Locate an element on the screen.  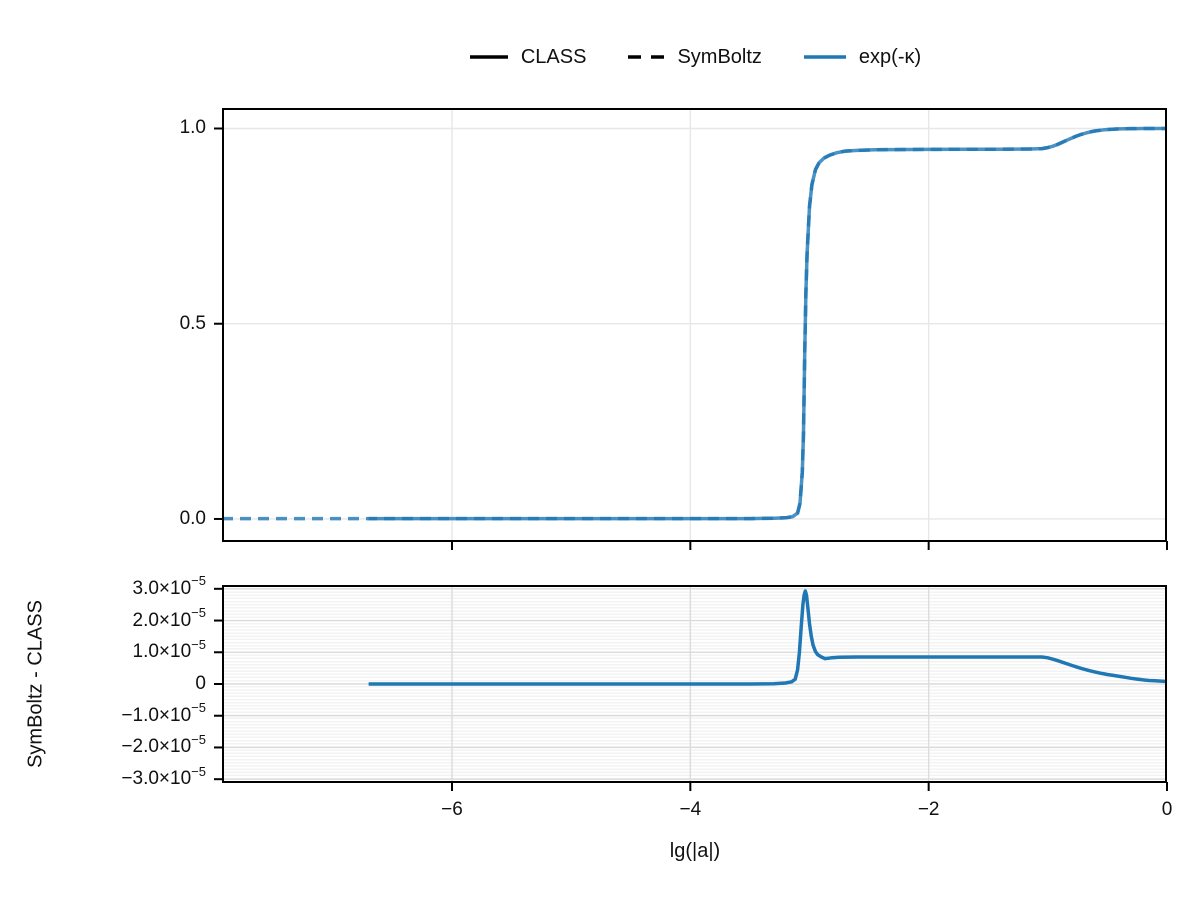
y-tick-label: −1.0×10⁻⁵ is located at coordinates (163, 713).